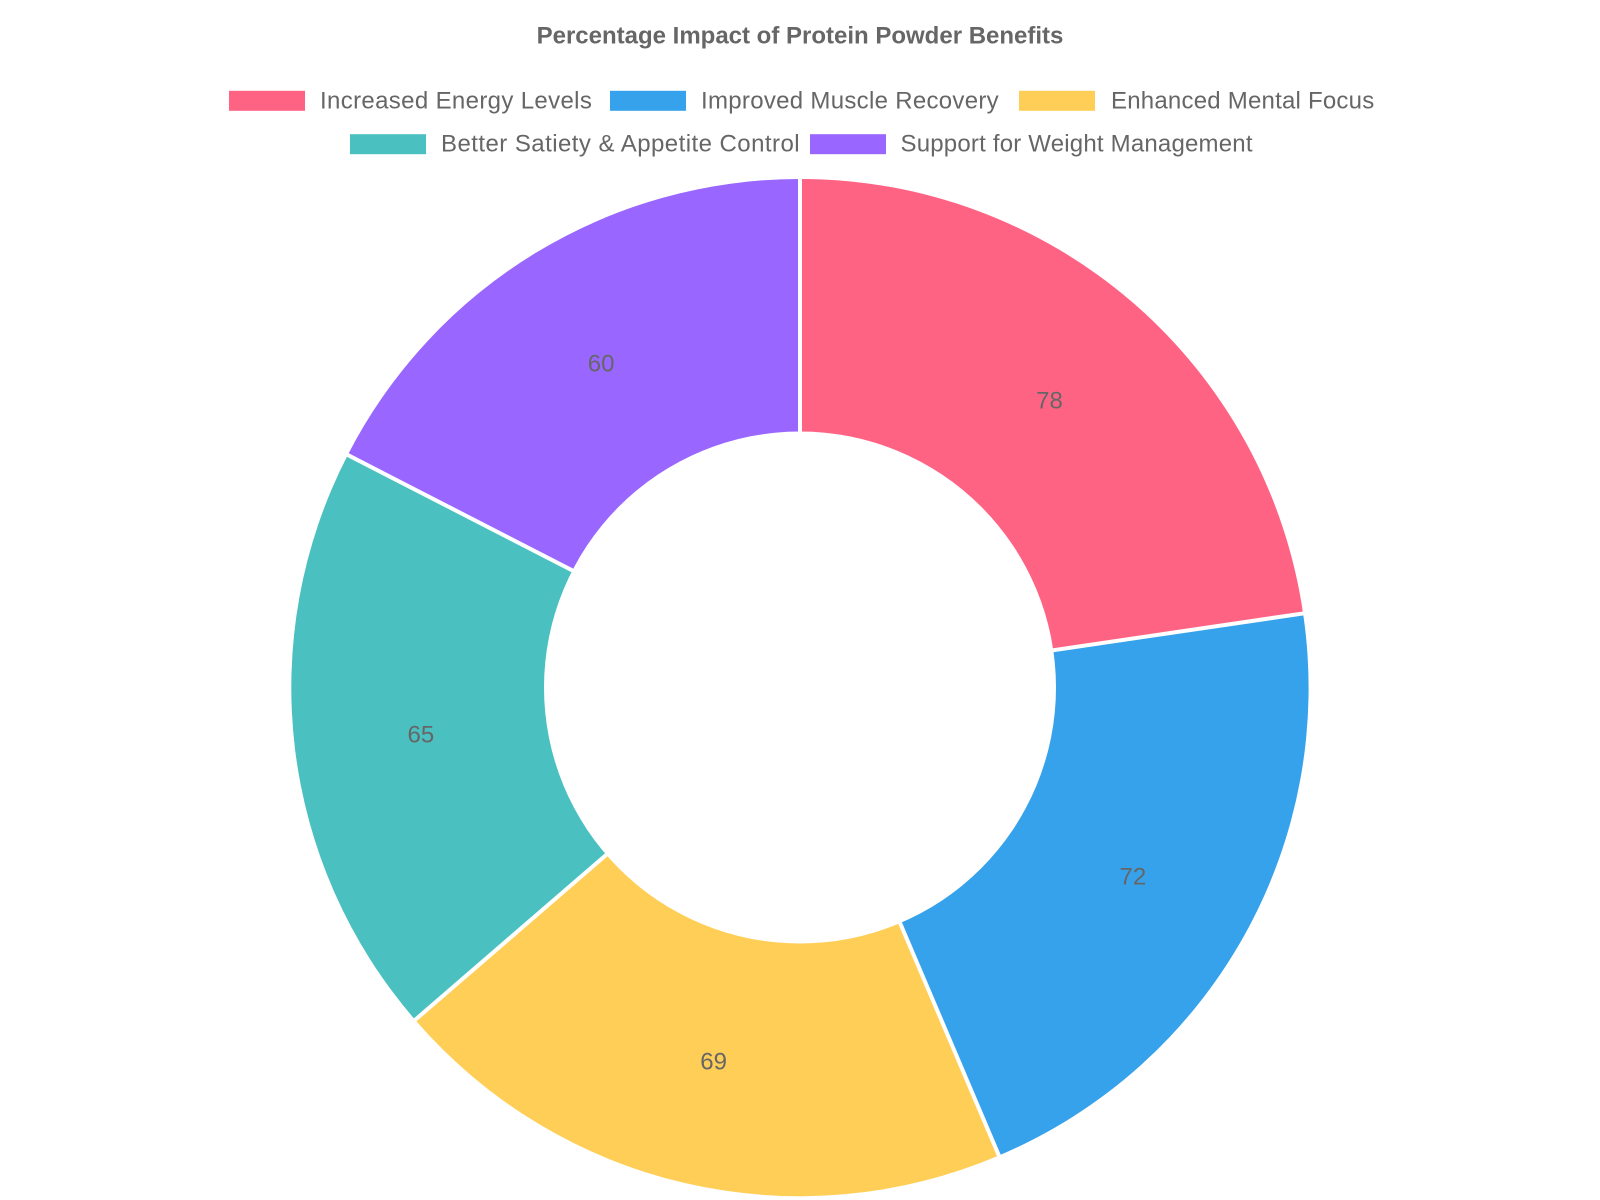 The height and width of the screenshot is (1200, 1600). Describe the element at coordinates (1133, 876) in the screenshot. I see `svg-text: 72` at that location.